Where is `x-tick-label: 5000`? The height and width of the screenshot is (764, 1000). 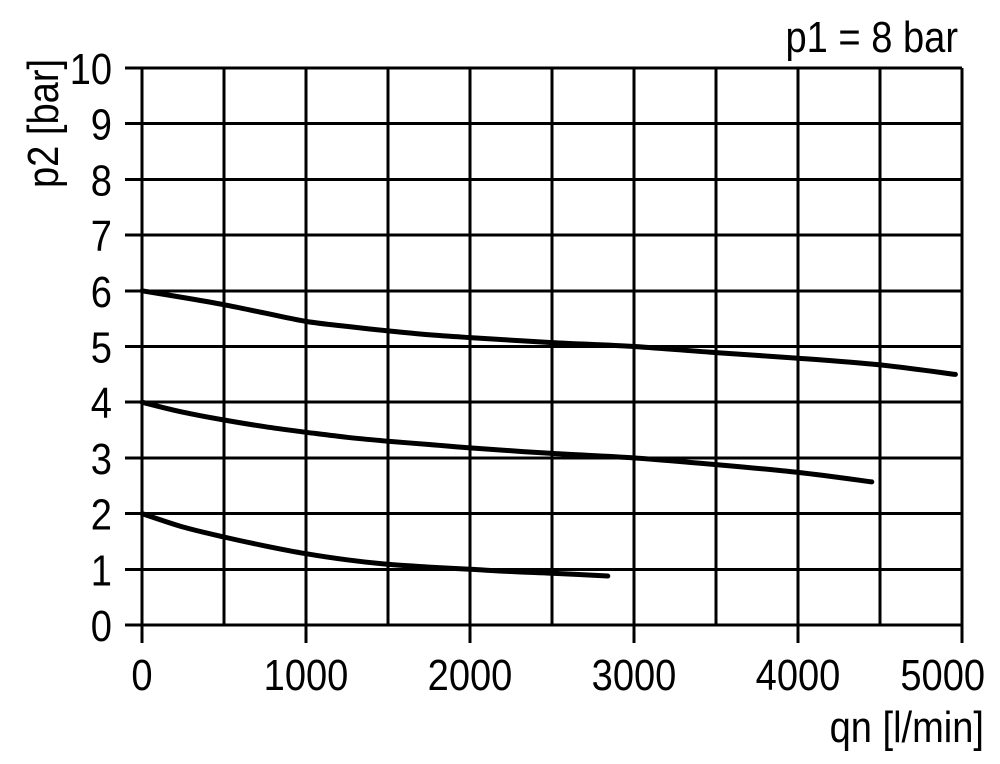
x-tick-label: 5000 is located at coordinates (942, 675).